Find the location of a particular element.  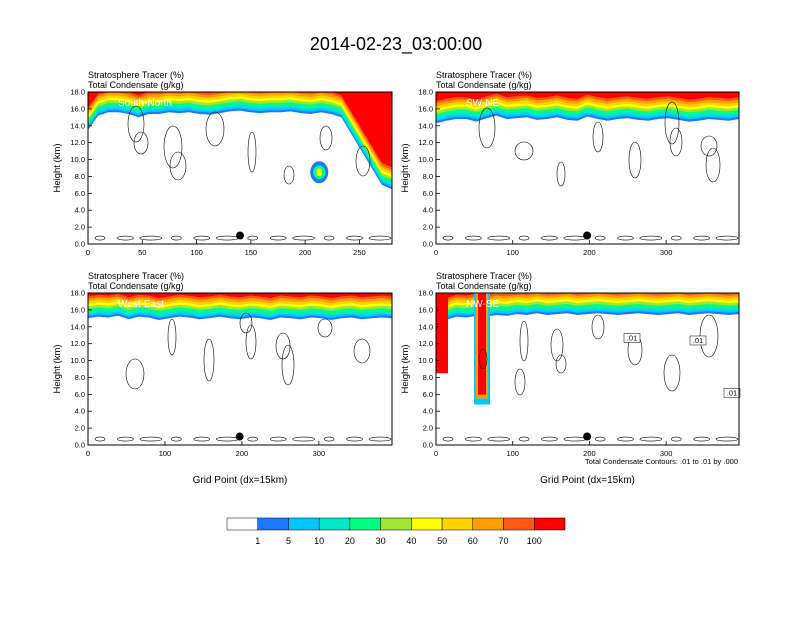

panel-name-label: SW-NE is located at coordinates (482, 103).